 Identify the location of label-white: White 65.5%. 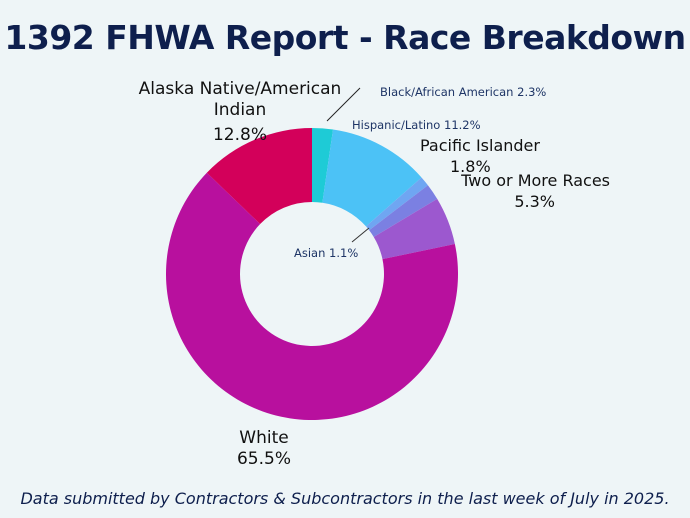
(263, 448).